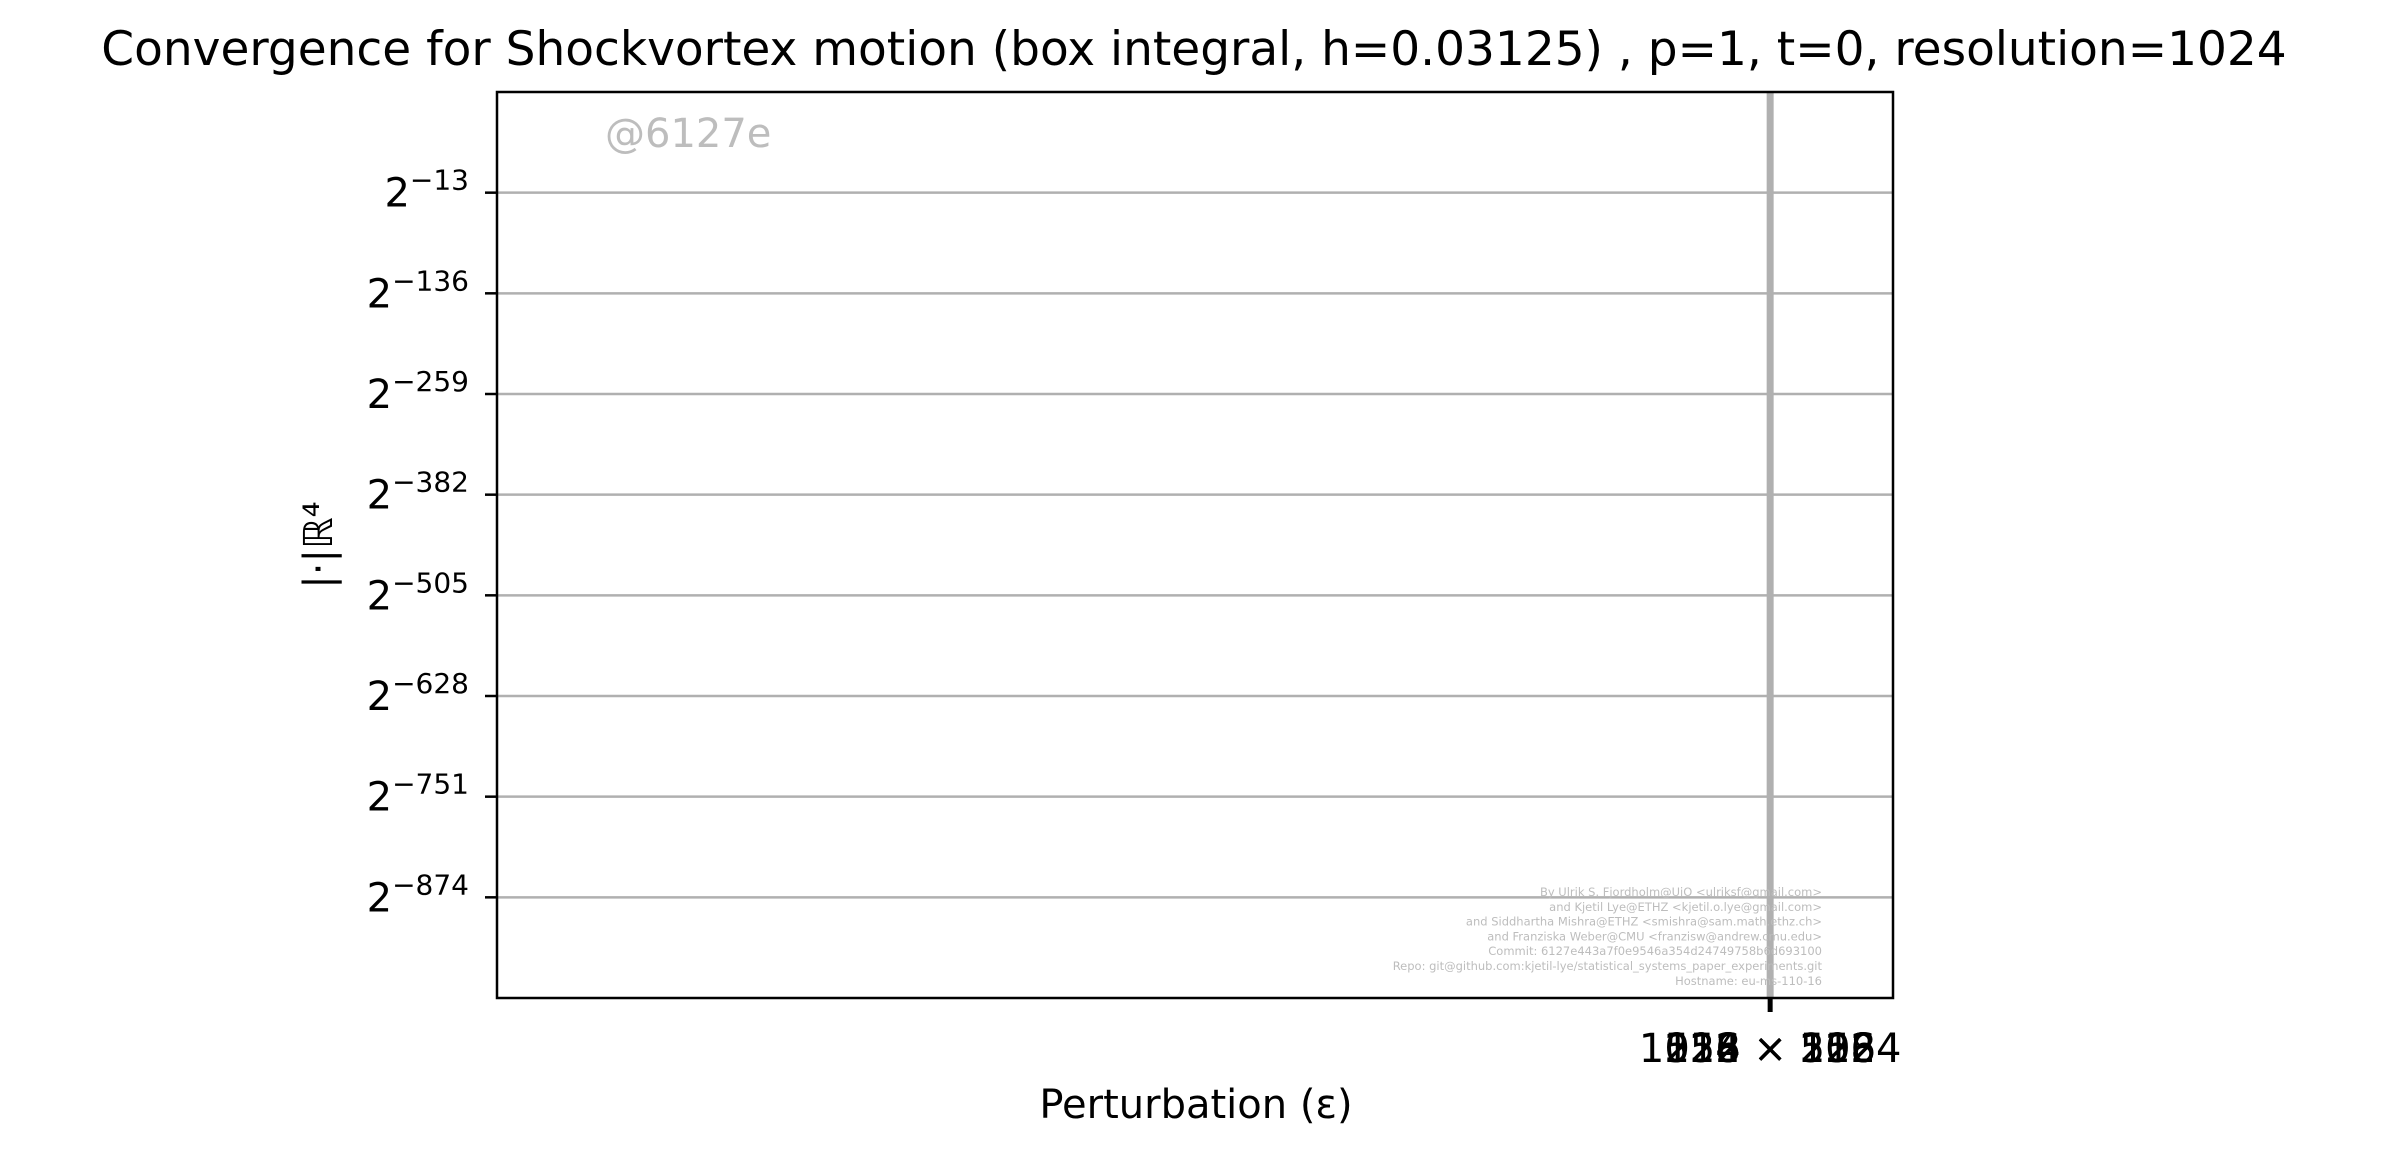 The height and width of the screenshot is (1158, 2388). I want to click on y-axis-label: |·|ℝ⁴, so click(319, 544).